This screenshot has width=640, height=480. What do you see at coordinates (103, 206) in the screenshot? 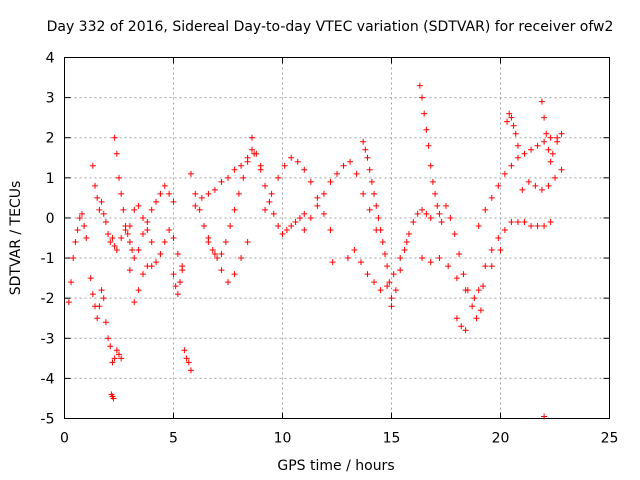
I see `series-track-e` at bounding box center [103, 206].